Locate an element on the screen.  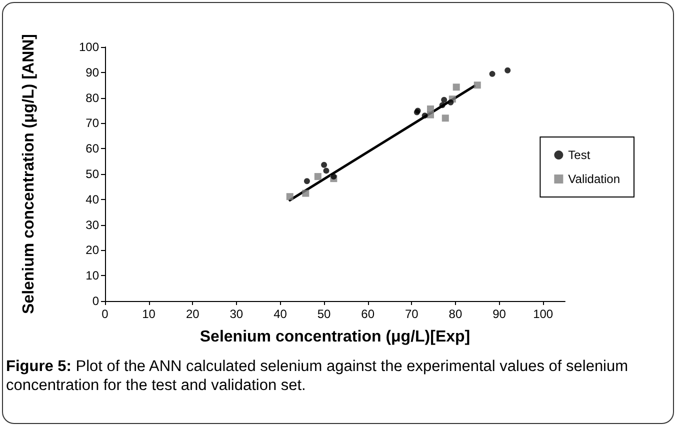
x-tick-label: 30 is located at coordinates (237, 314).